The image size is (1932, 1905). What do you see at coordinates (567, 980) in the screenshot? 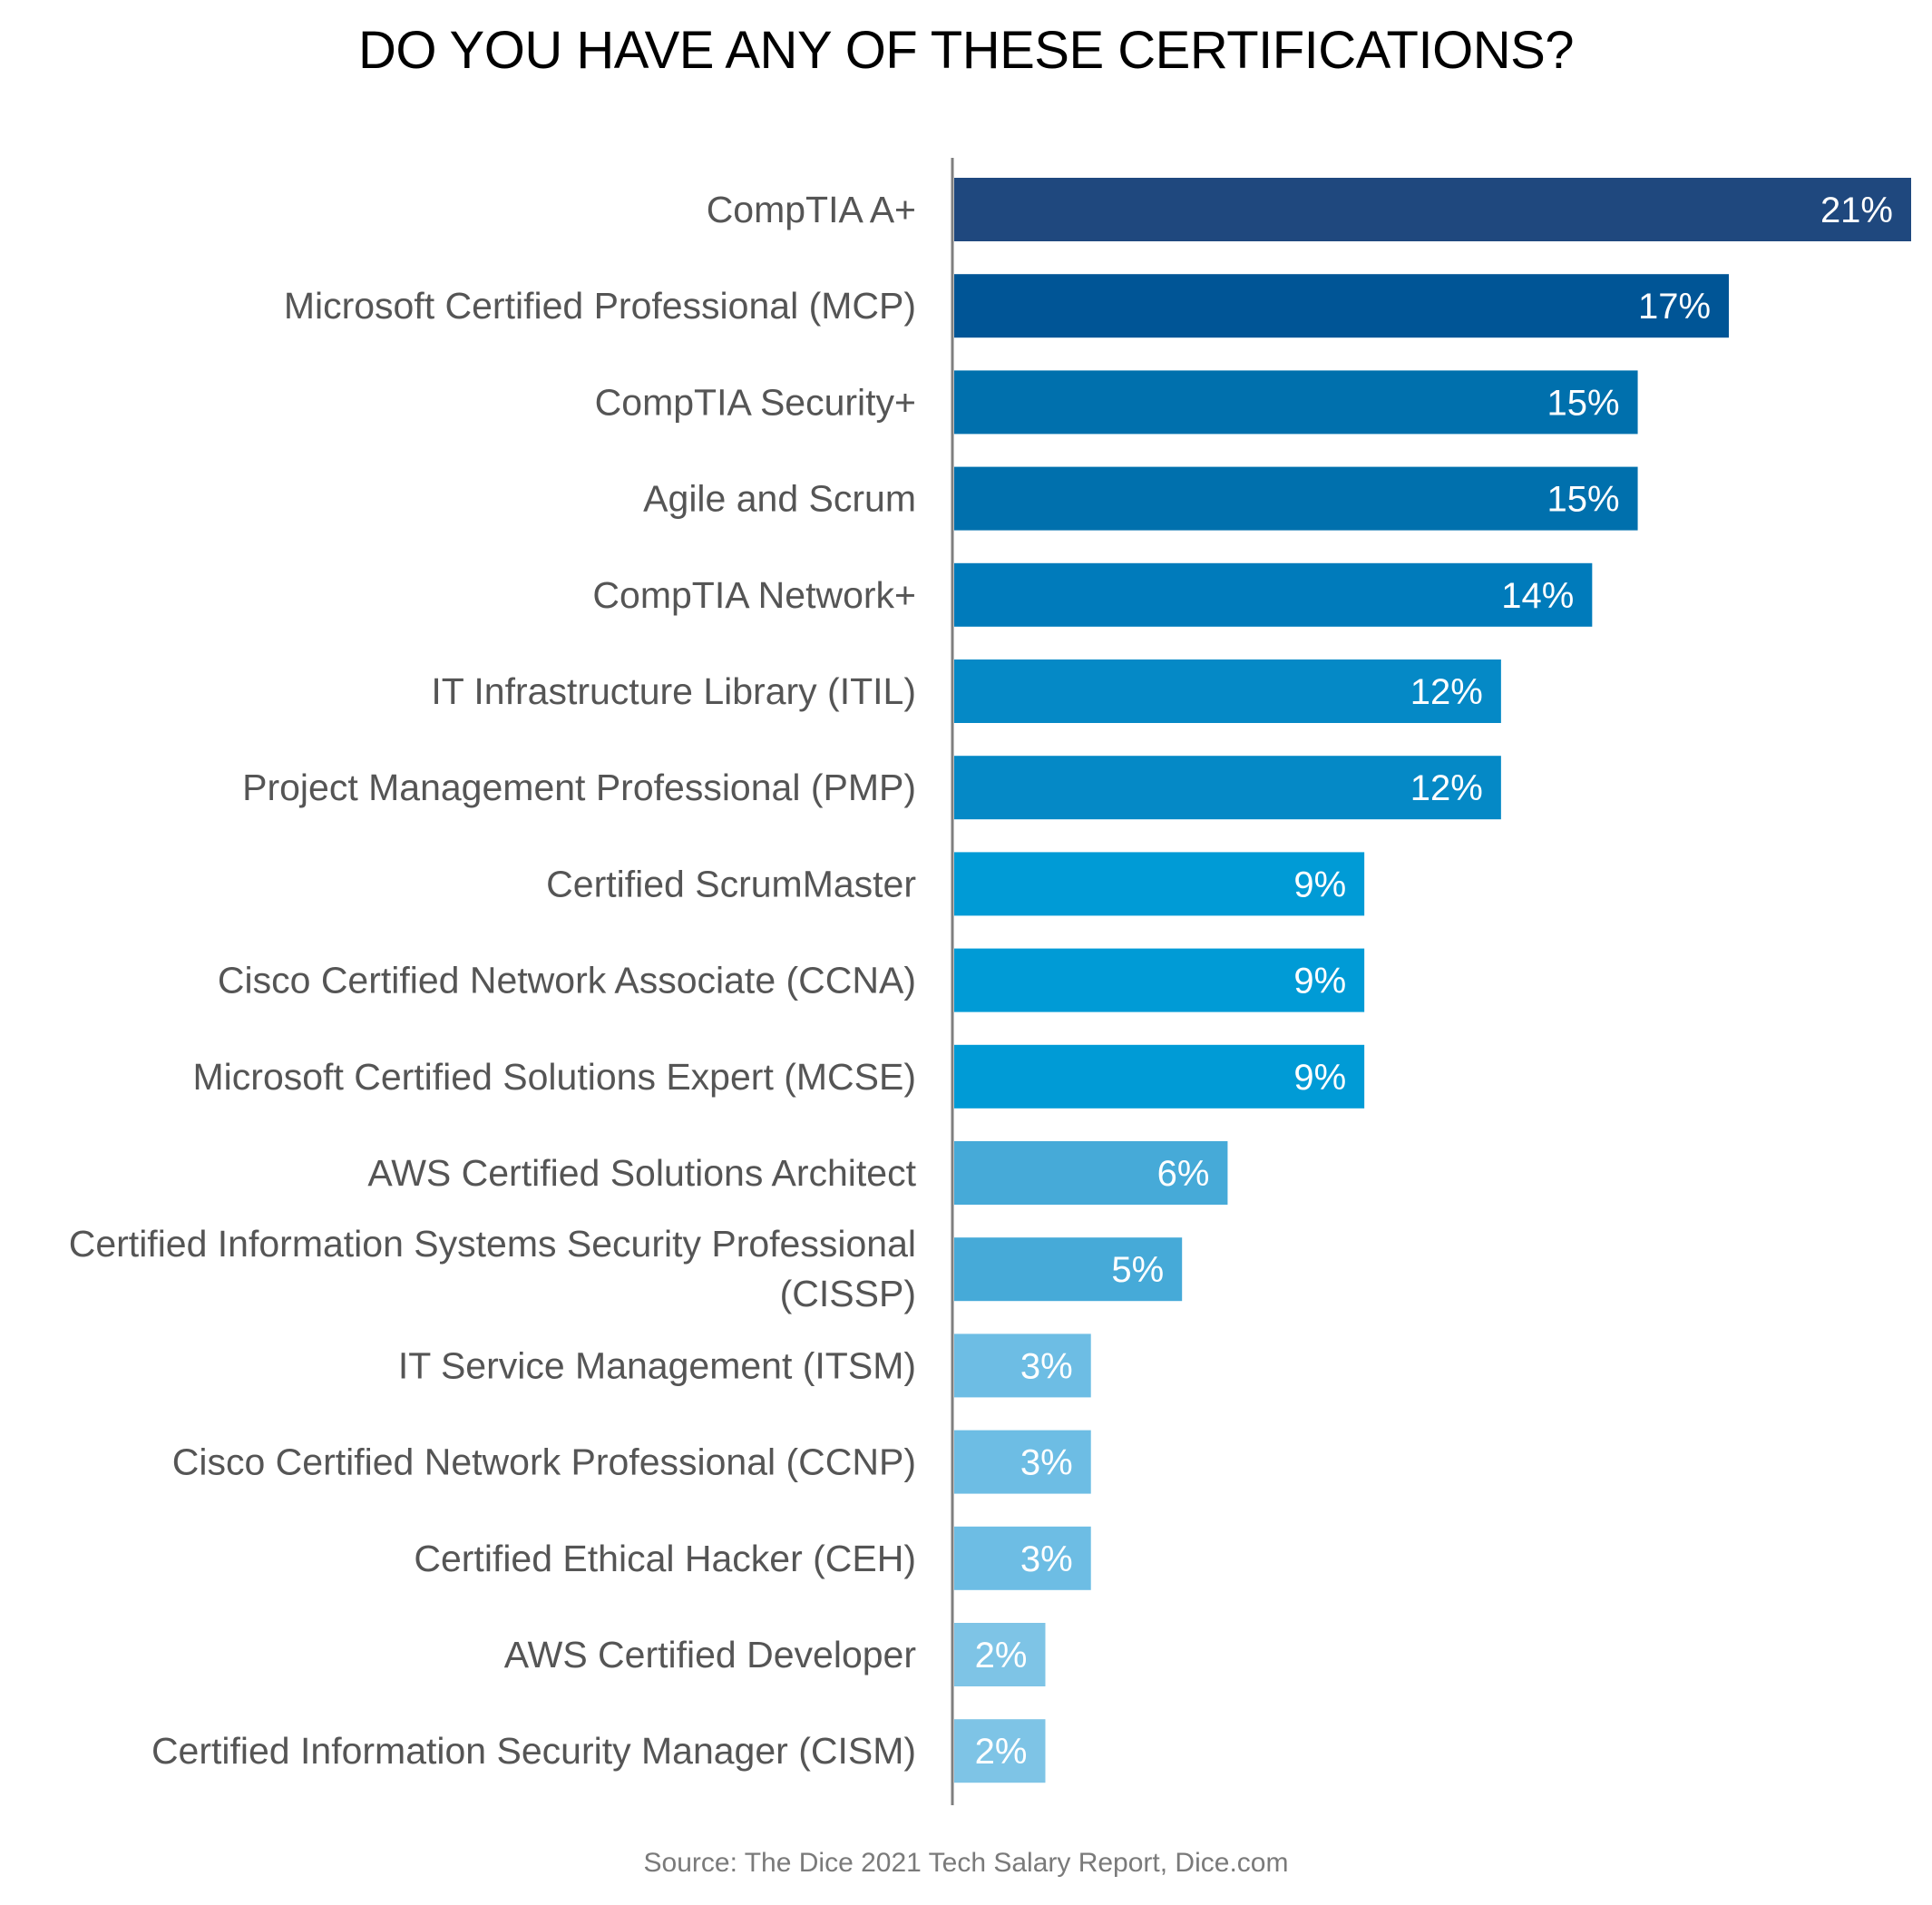
I see `category-label: Cisco Certified Network Associate (CCNA)` at bounding box center [567, 980].